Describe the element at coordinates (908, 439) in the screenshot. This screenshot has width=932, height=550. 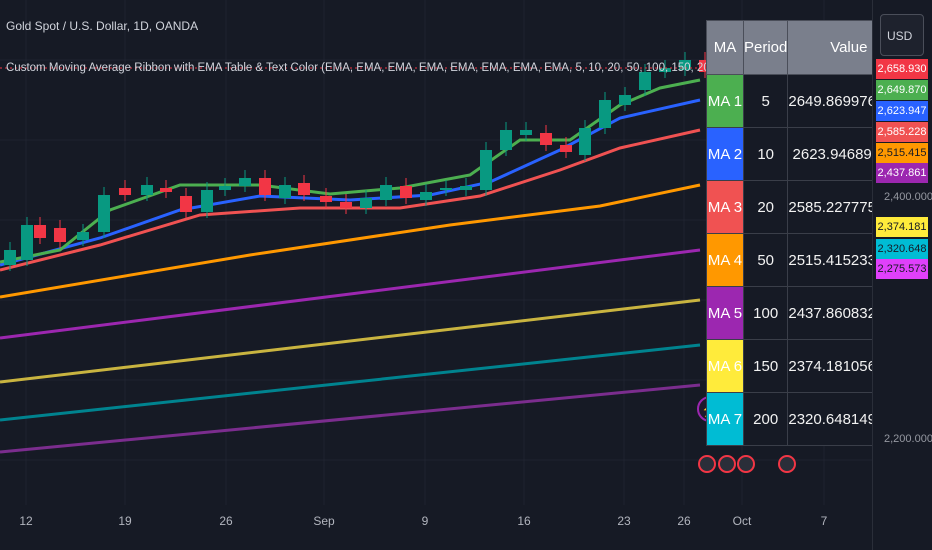
I see `price-level-label: 2,200.000` at that location.